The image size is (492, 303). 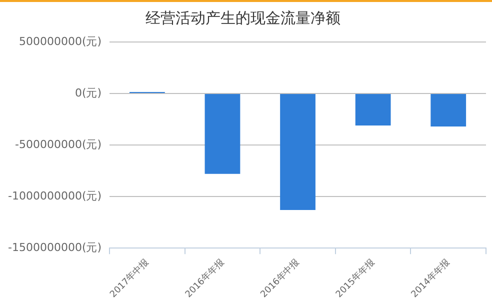 What do you see at coordinates (55, 247) in the screenshot?
I see `y-tick-label: -1500000000(元)` at bounding box center [55, 247].